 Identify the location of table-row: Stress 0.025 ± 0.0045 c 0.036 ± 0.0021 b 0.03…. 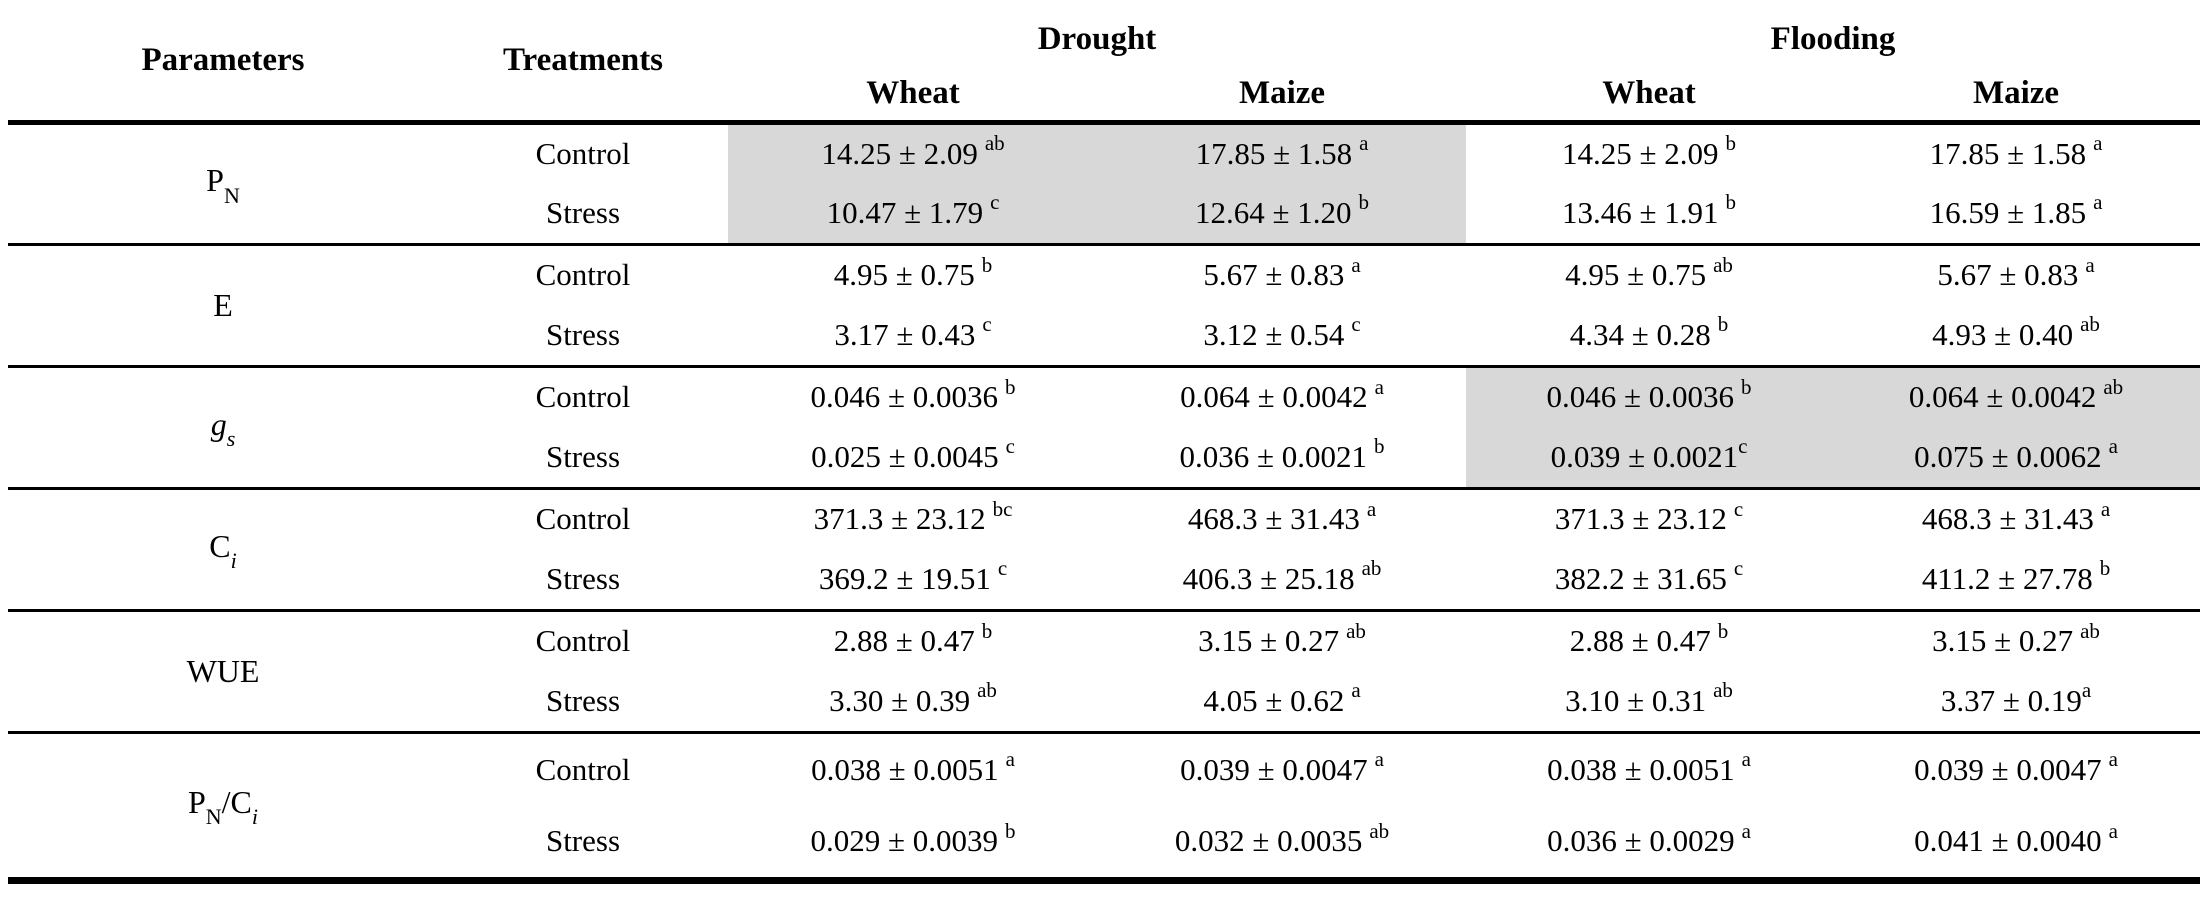
(1104, 457).